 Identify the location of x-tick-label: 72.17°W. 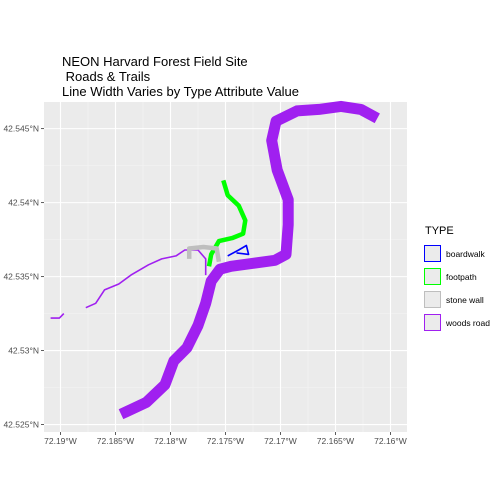
(280, 441).